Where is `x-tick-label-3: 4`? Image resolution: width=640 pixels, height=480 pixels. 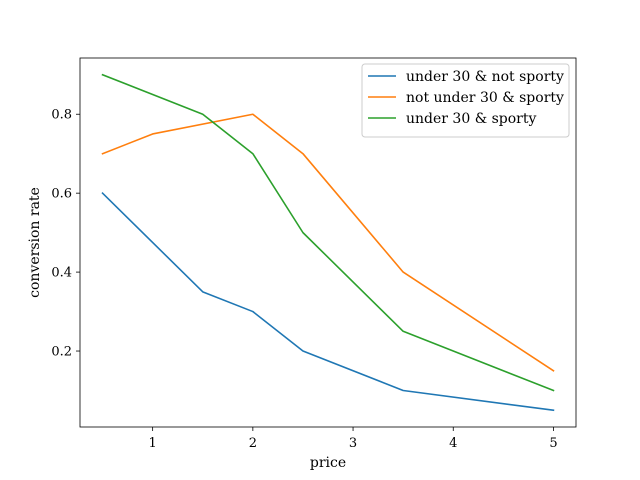 x-tick-label-3: 4 is located at coordinates (453, 443).